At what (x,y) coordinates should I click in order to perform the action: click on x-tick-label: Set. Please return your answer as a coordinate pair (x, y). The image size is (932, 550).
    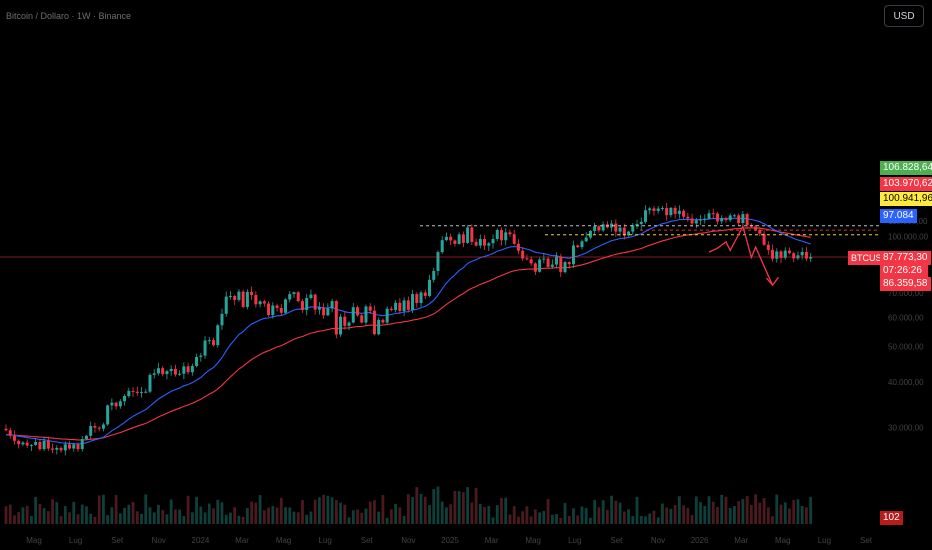
    Looking at the image, I should click on (616, 540).